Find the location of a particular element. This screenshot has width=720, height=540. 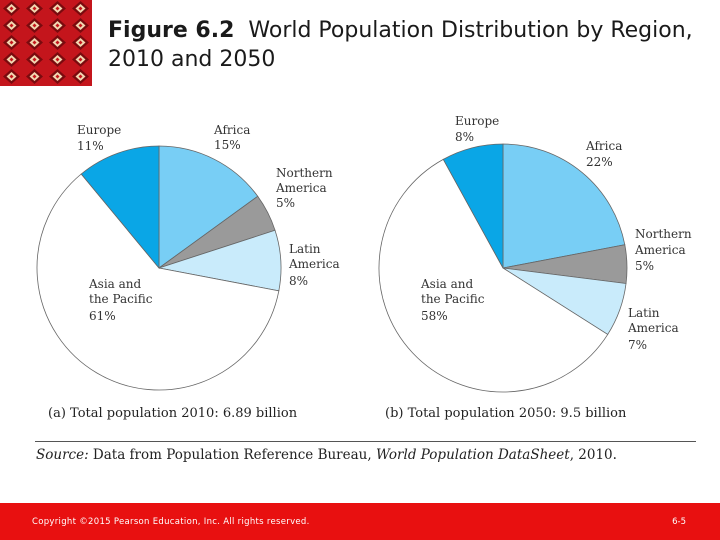

label-europe-name-2010: Europe is located at coordinates (99, 130).